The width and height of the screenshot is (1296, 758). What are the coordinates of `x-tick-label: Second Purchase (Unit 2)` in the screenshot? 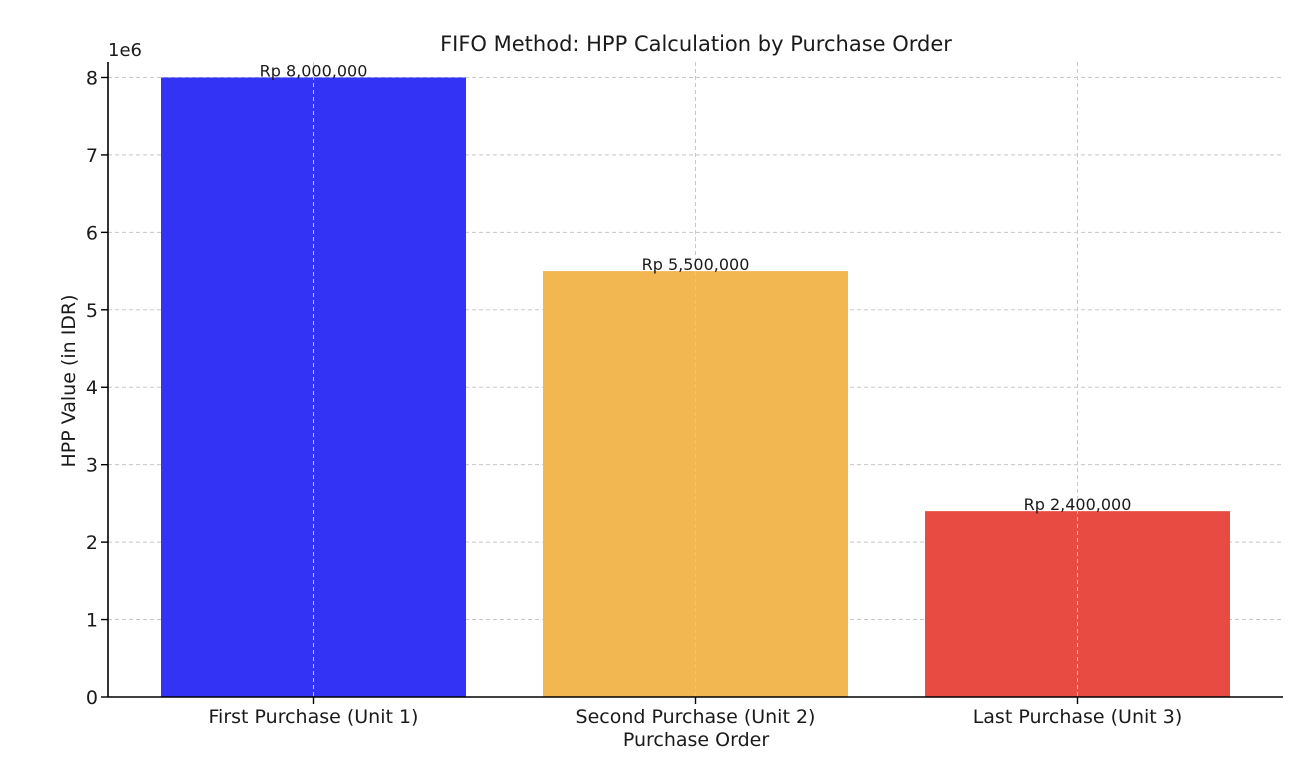 It's located at (696, 717).